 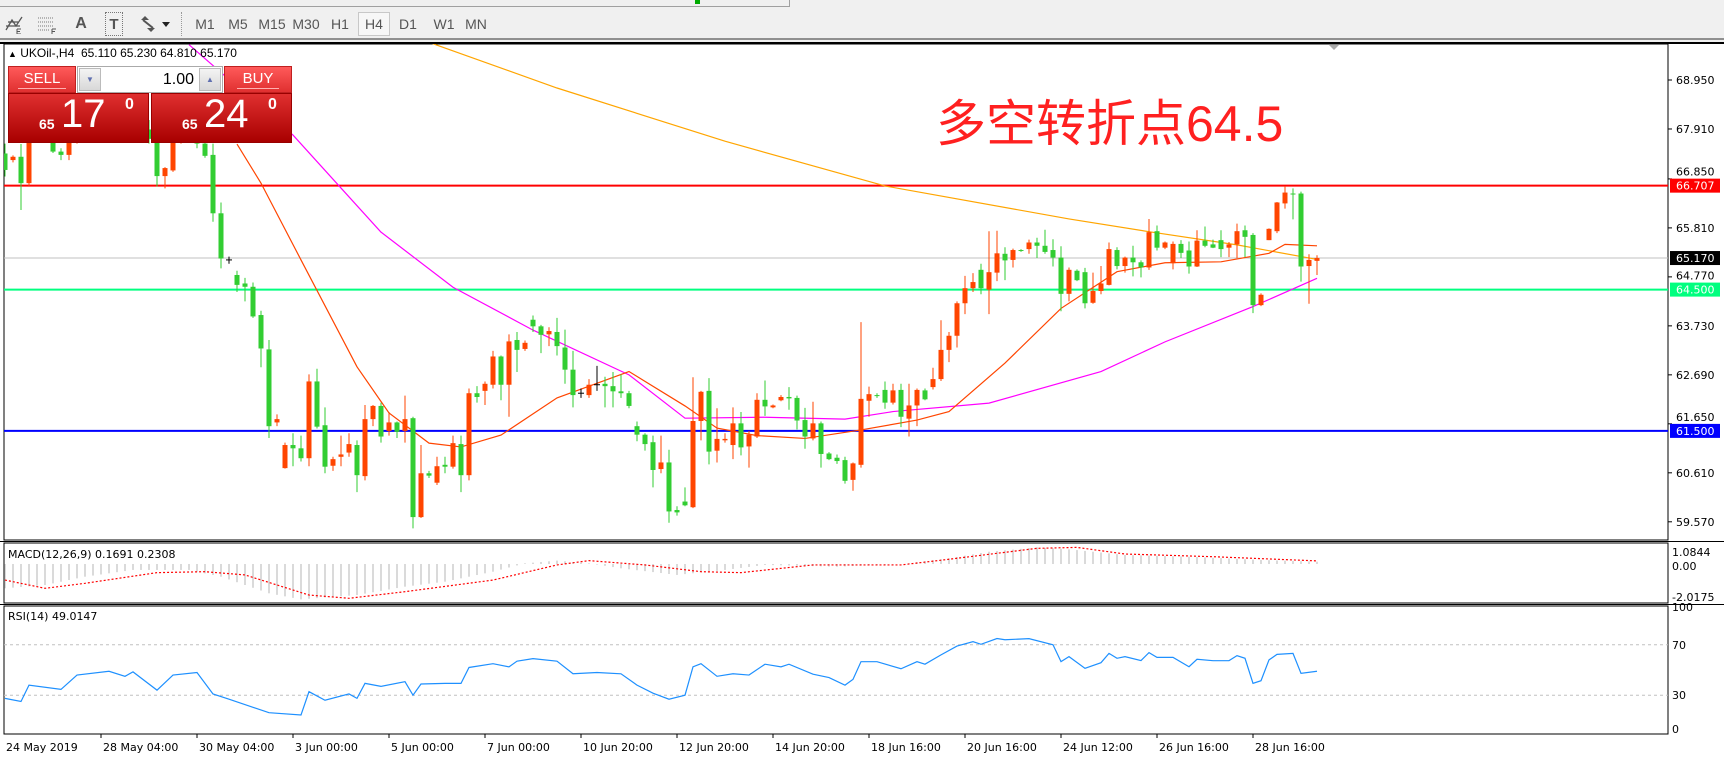 I want to click on increase-lot-button: ▲, so click(x=210, y=79).